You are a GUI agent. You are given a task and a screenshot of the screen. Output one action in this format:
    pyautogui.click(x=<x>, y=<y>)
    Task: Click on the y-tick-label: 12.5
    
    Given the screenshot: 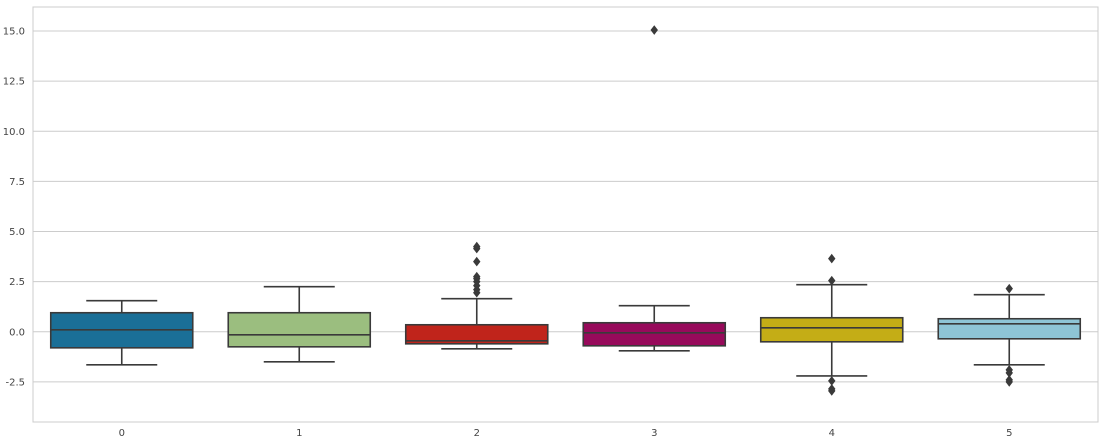 What is the action you would take?
    pyautogui.click(x=14, y=82)
    